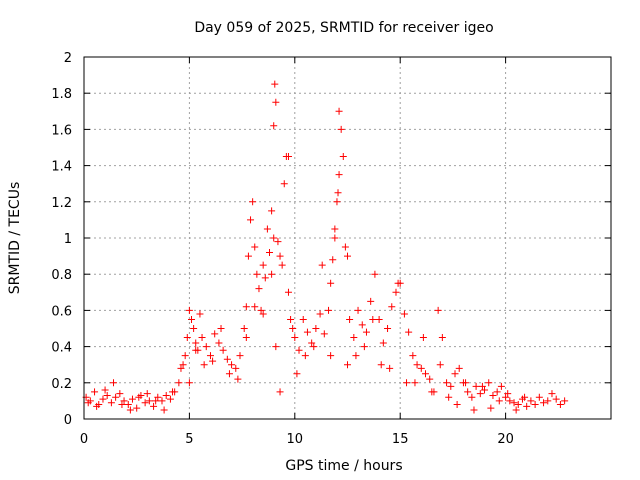 This screenshot has height=480, width=640. Describe the element at coordinates (295, 439) in the screenshot. I see `x-tick-label: 10` at that location.